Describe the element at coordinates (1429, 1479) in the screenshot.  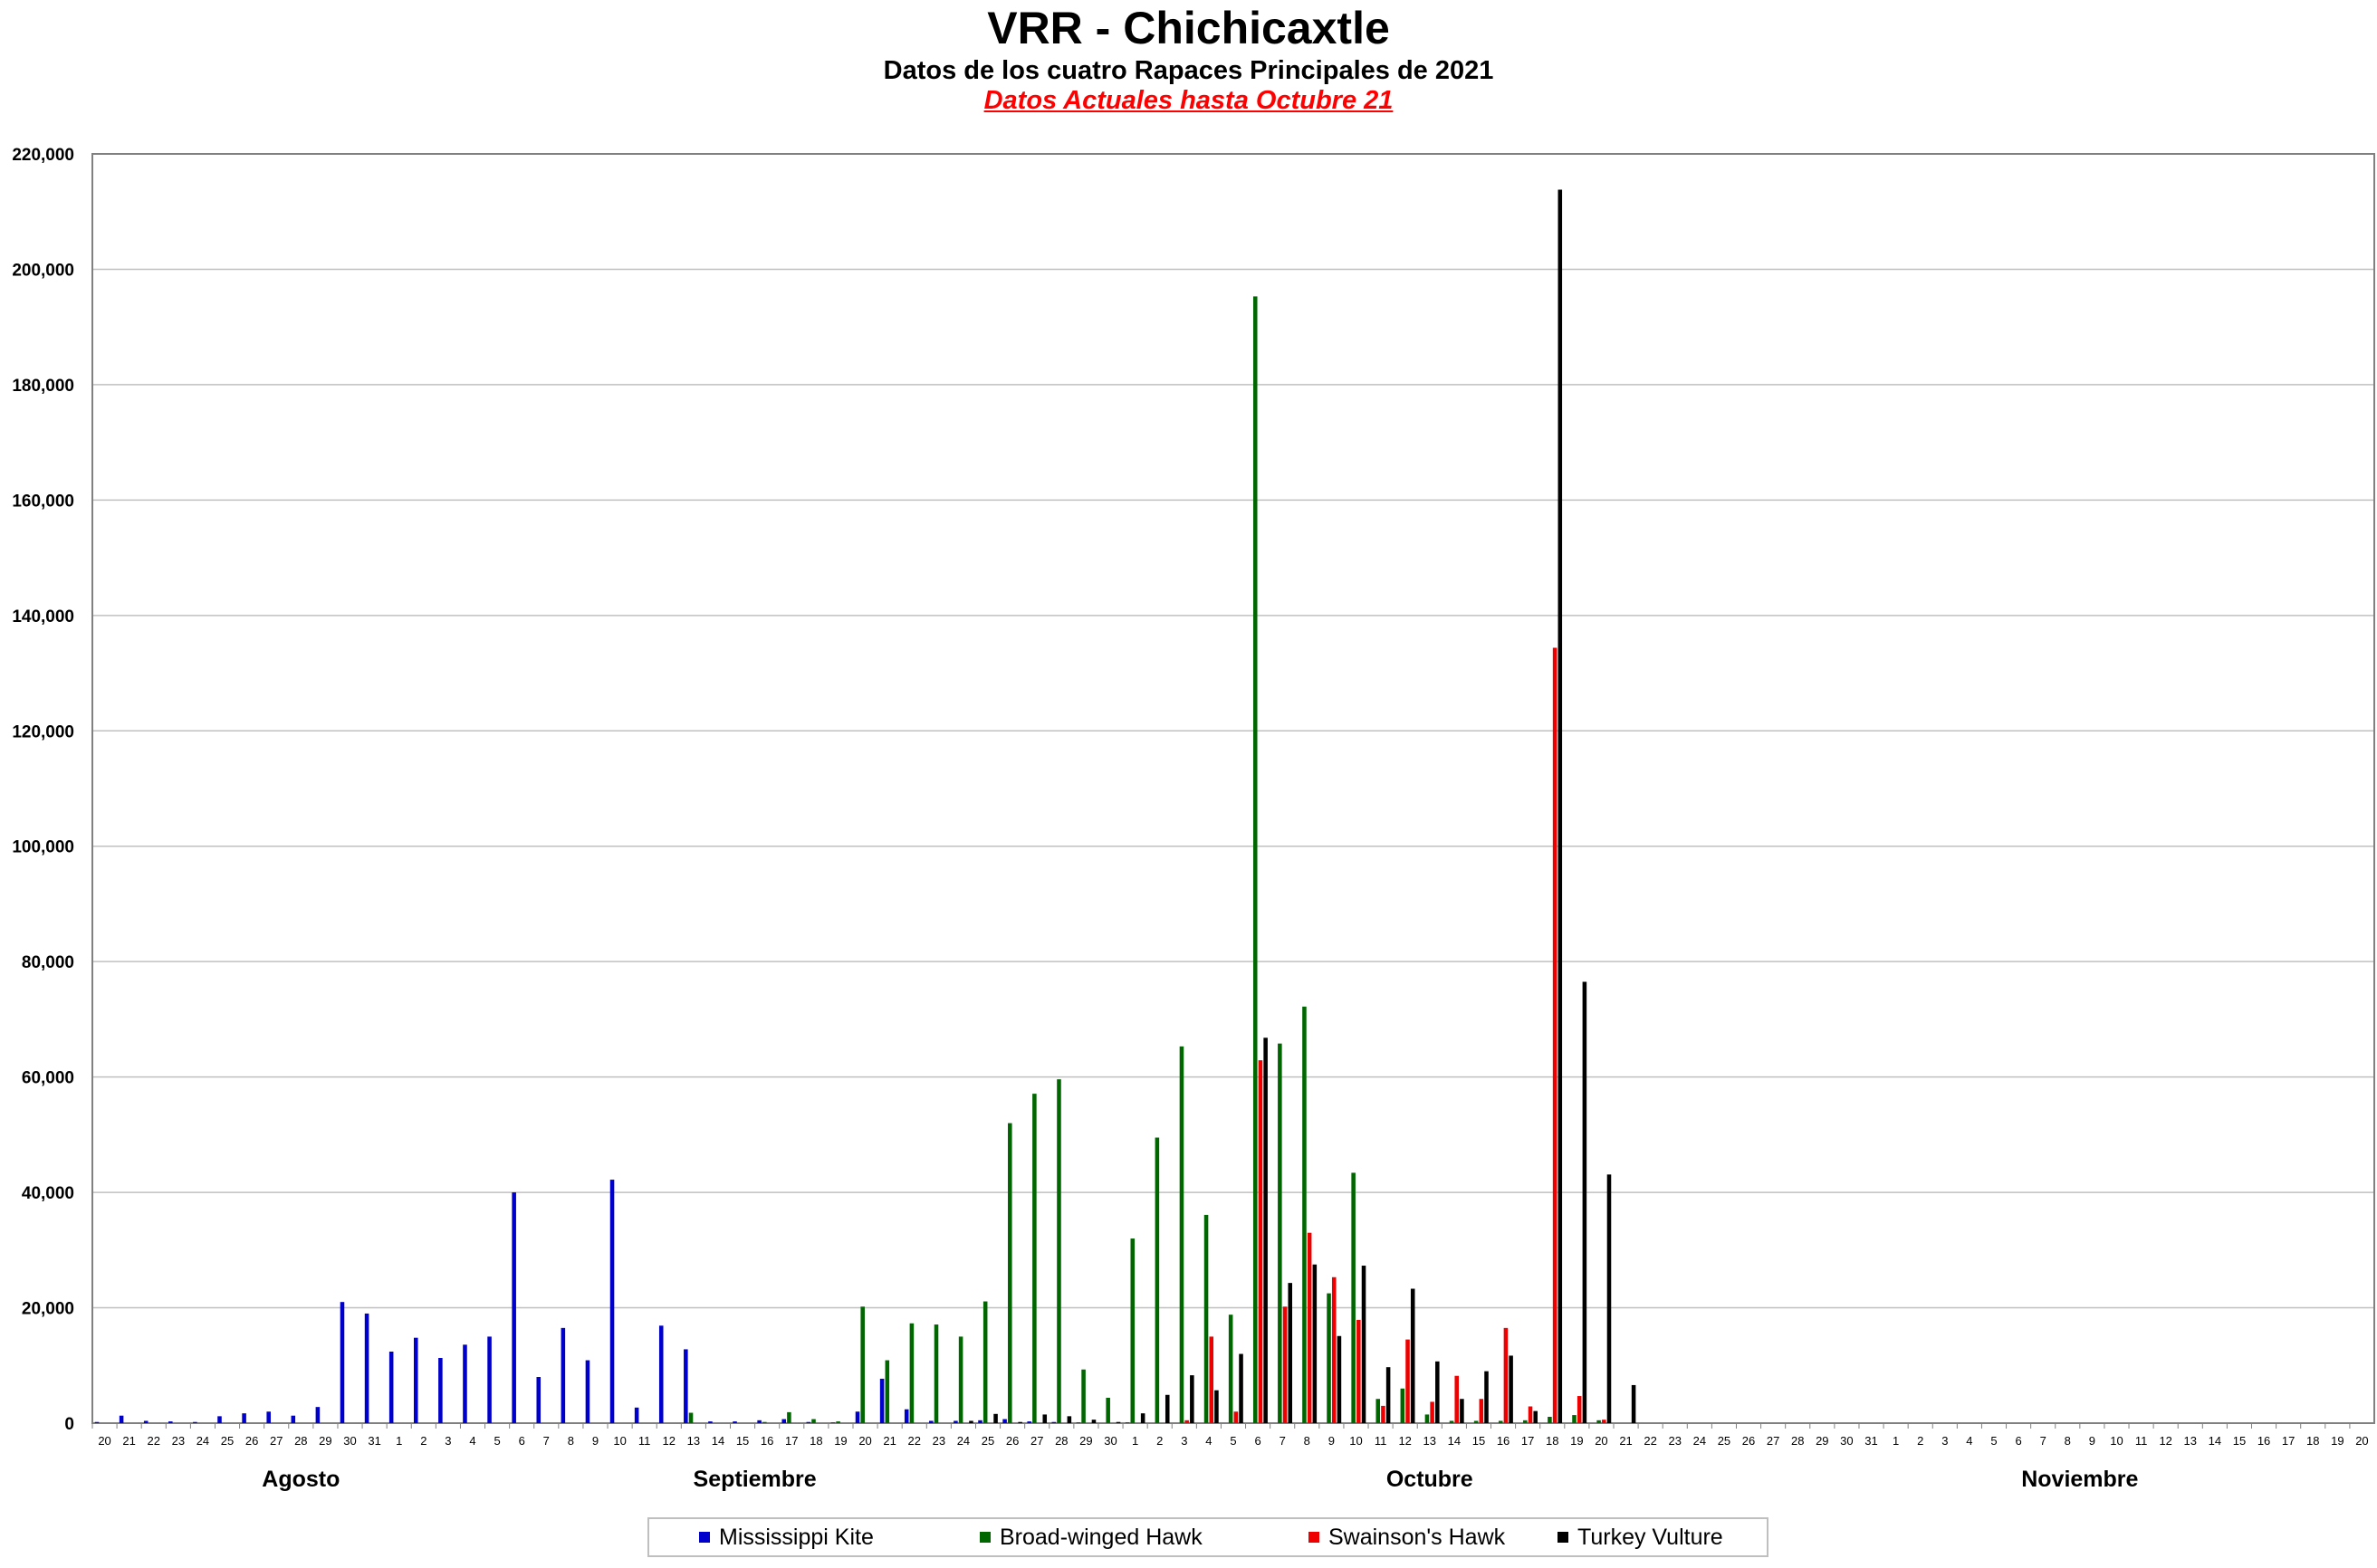
I see `month-label: Octubre` at that location.